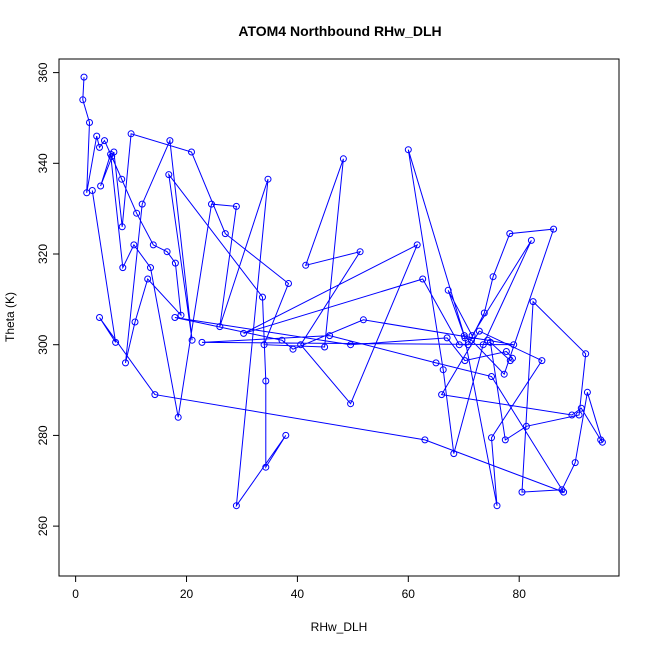 The height and width of the screenshot is (650, 650). I want to click on x-axis: 0 20 40 60 80, so click(299, 588).